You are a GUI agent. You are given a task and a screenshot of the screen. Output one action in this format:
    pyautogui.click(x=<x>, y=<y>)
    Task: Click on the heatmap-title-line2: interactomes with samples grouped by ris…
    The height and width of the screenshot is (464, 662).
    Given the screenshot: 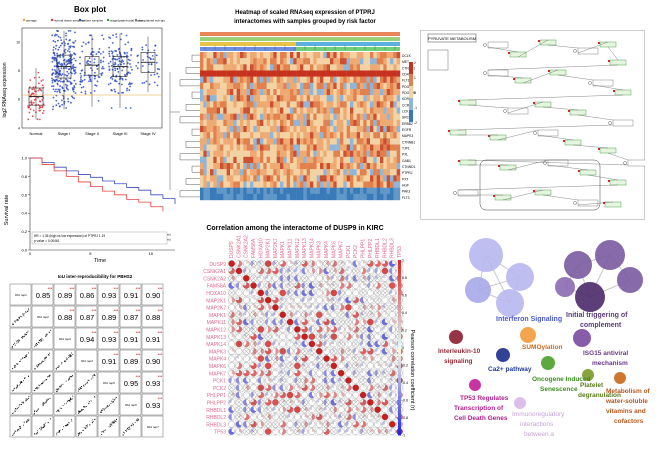 What is the action you would take?
    pyautogui.click(x=305, y=22)
    